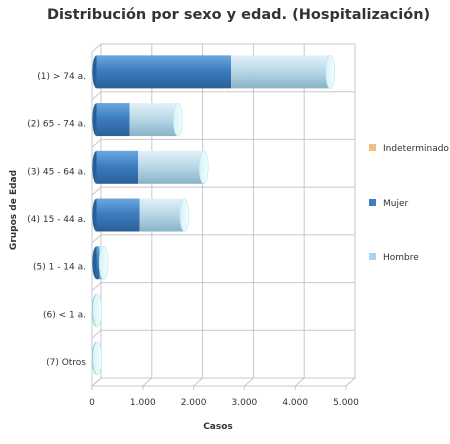  Describe the element at coordinates (224, 403) in the screenshot. I see `x-tick-labels: 0 1.000 2.000 3.000 4.000 5.000` at that location.